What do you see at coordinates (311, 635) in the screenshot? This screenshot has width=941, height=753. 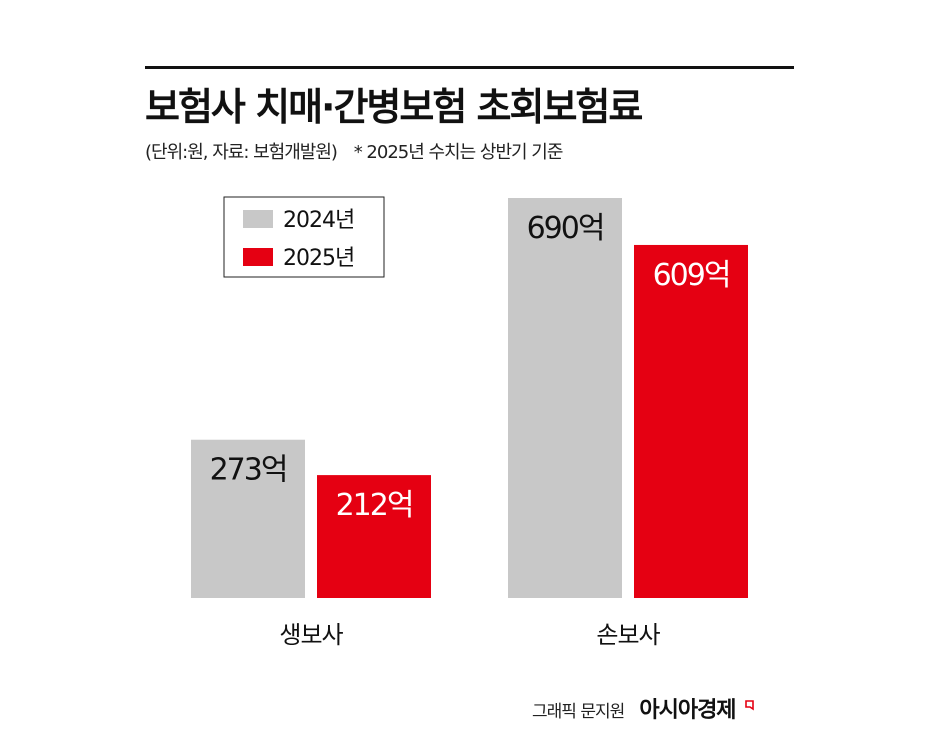 I see `category-label-1: 생보사` at bounding box center [311, 635].